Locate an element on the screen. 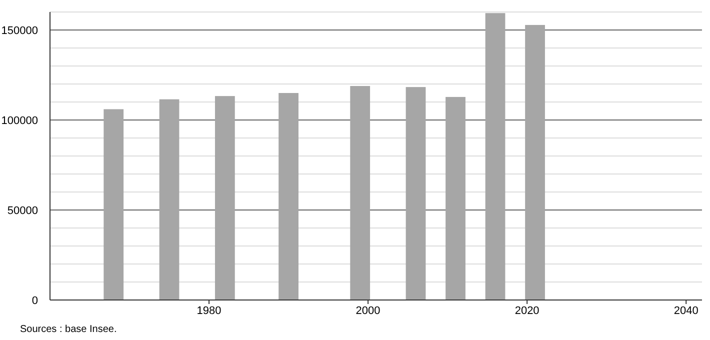 This screenshot has width=710, height=340. y-tick-label: 0 is located at coordinates (35, 300).